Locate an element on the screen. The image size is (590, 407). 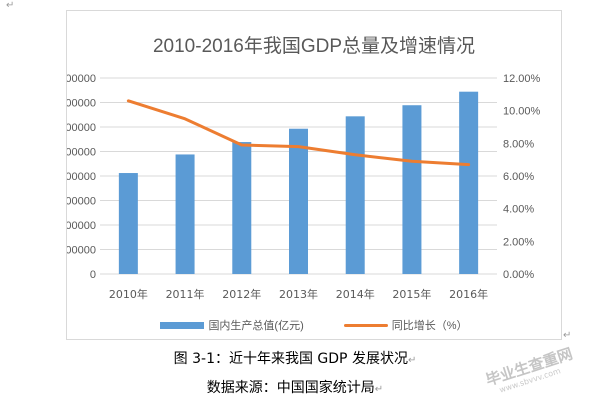
legend-swatch-line is located at coordinates (365, 325).